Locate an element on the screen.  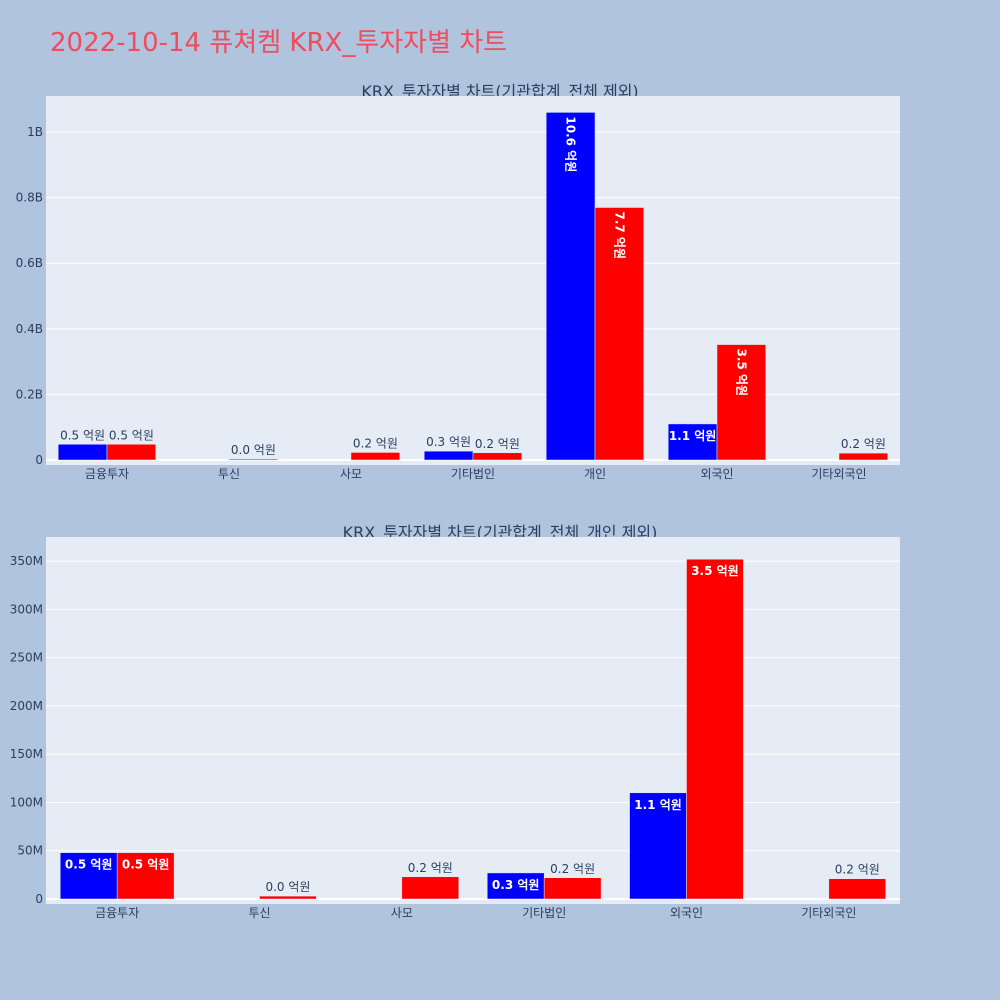
y-tick-label: 300M is located at coordinates (26, 609).